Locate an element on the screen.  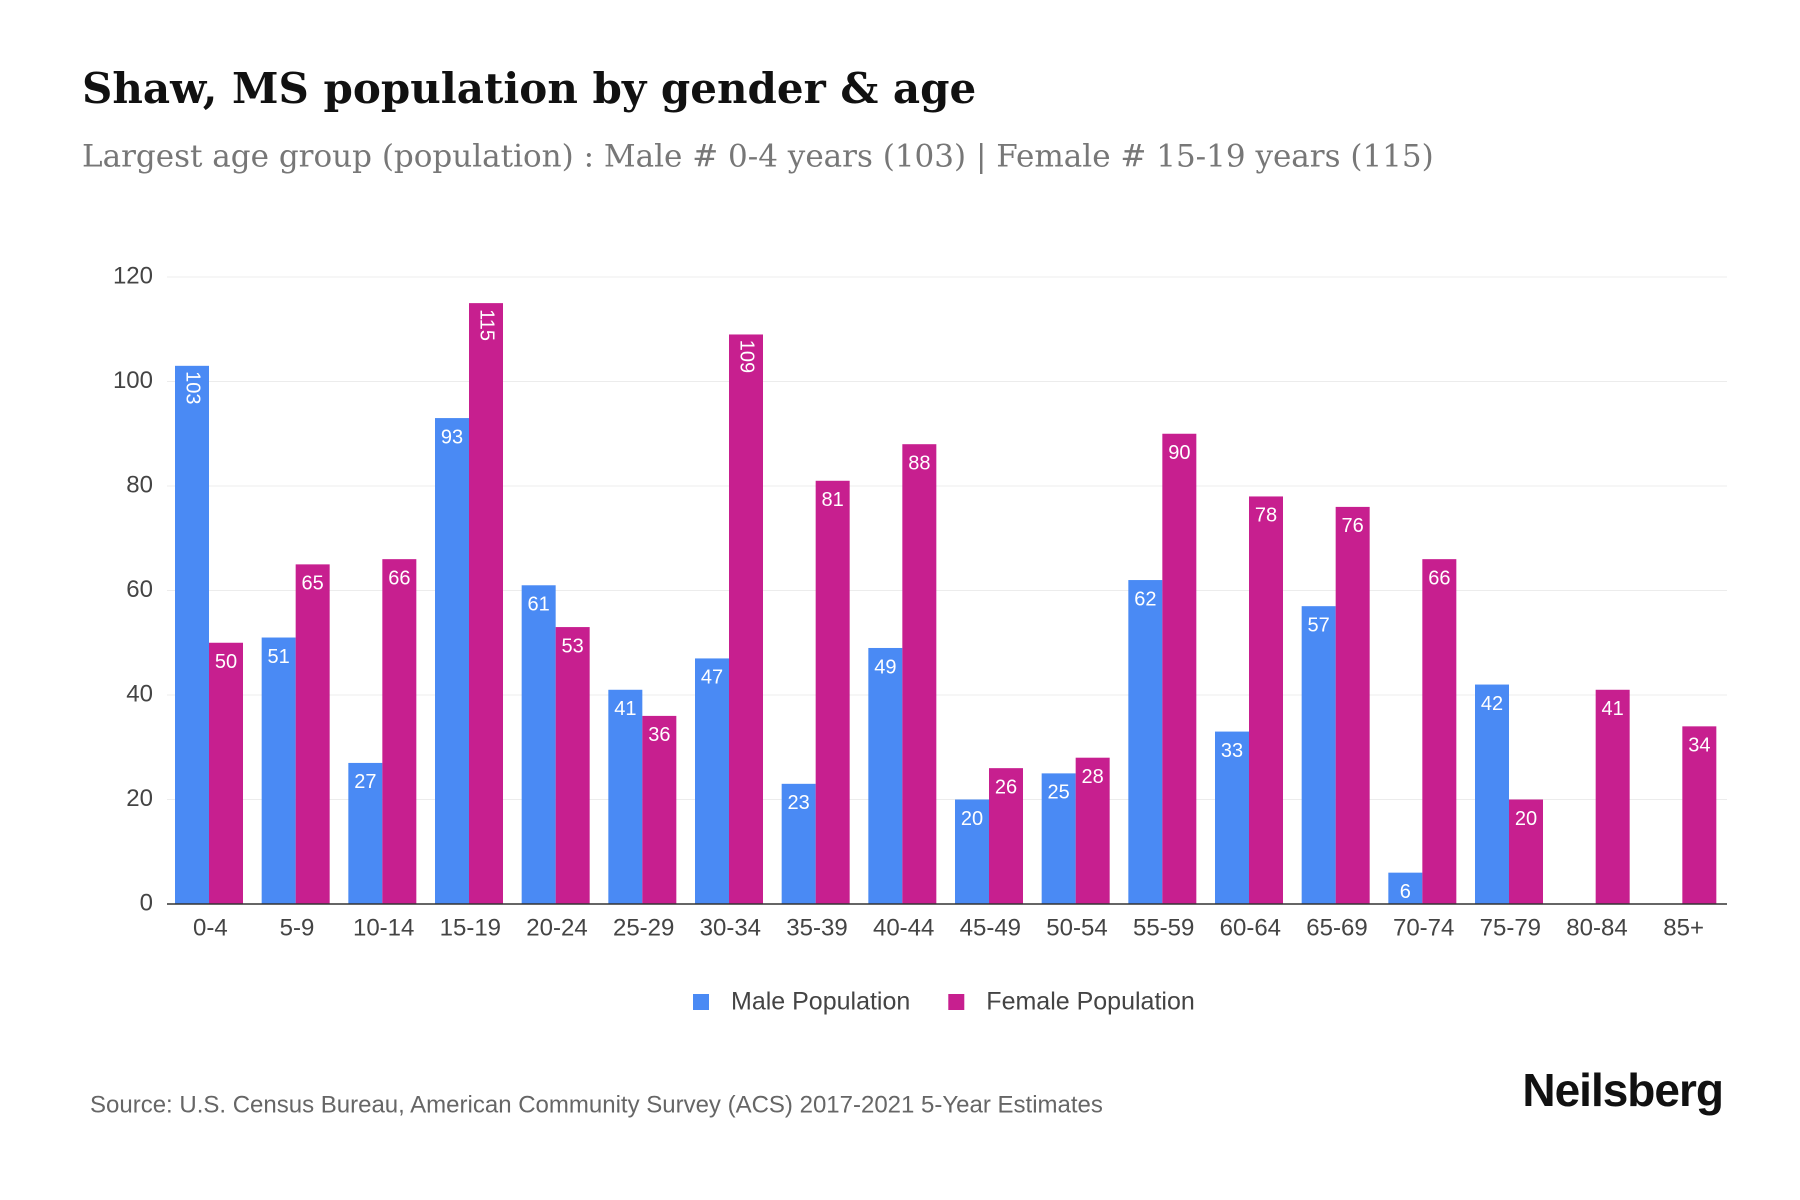
data-label: 78 is located at coordinates (1266, 516).